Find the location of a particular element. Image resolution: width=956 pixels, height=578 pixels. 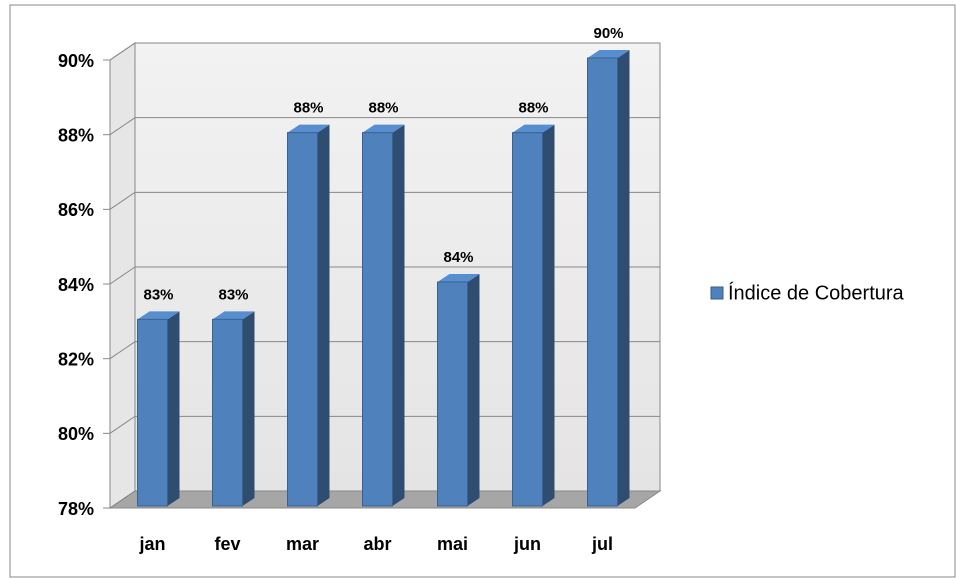

y-tick-label: 88% is located at coordinates (76, 135).